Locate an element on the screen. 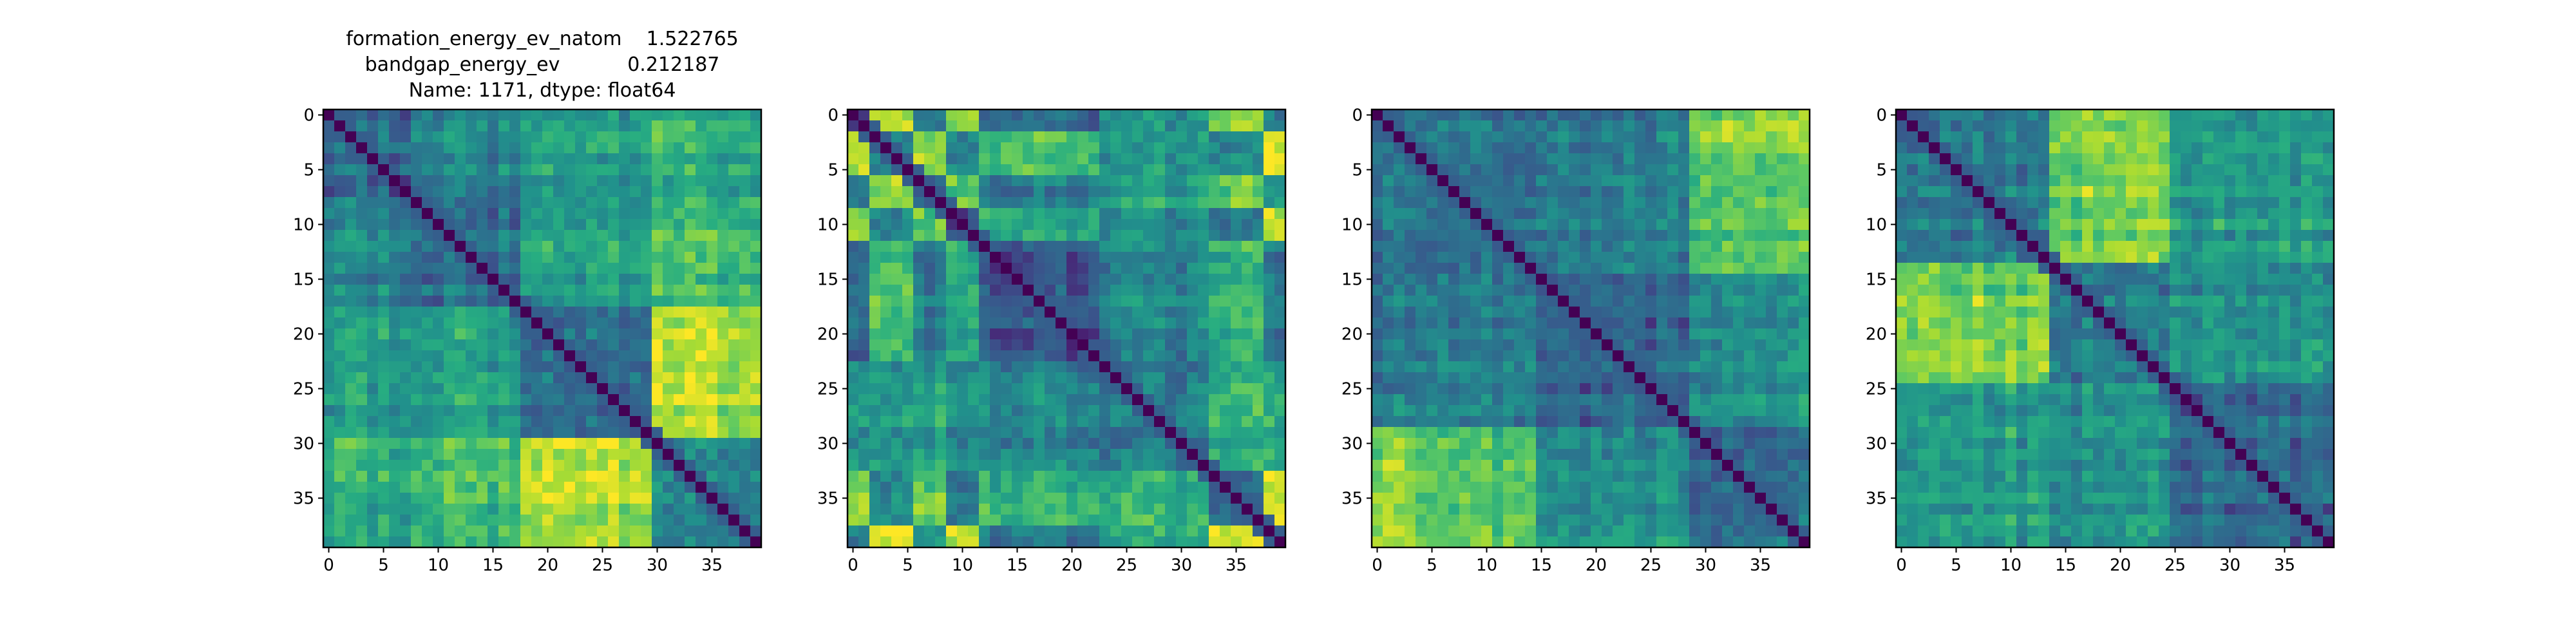 This screenshot has height=644, width=2576. x-tick-label: 20 is located at coordinates (1072, 565).